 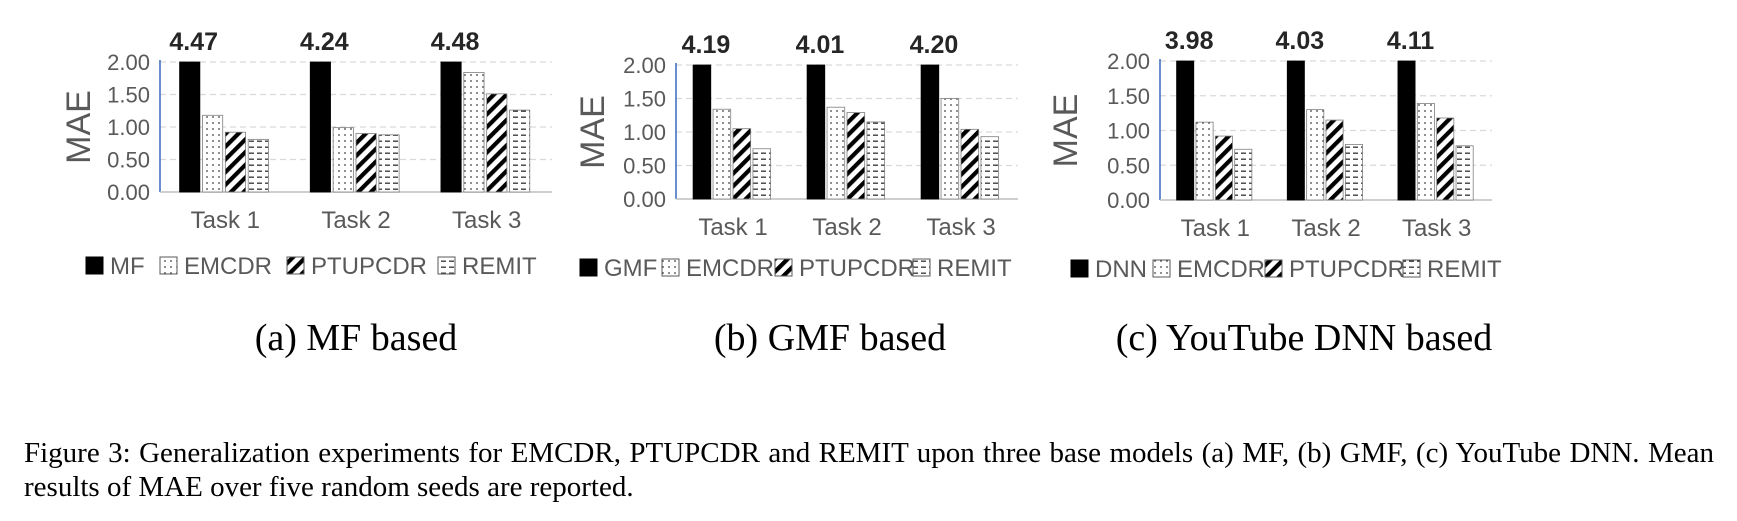 I want to click on y-tick-label: 0.00, so click(x=644, y=199).